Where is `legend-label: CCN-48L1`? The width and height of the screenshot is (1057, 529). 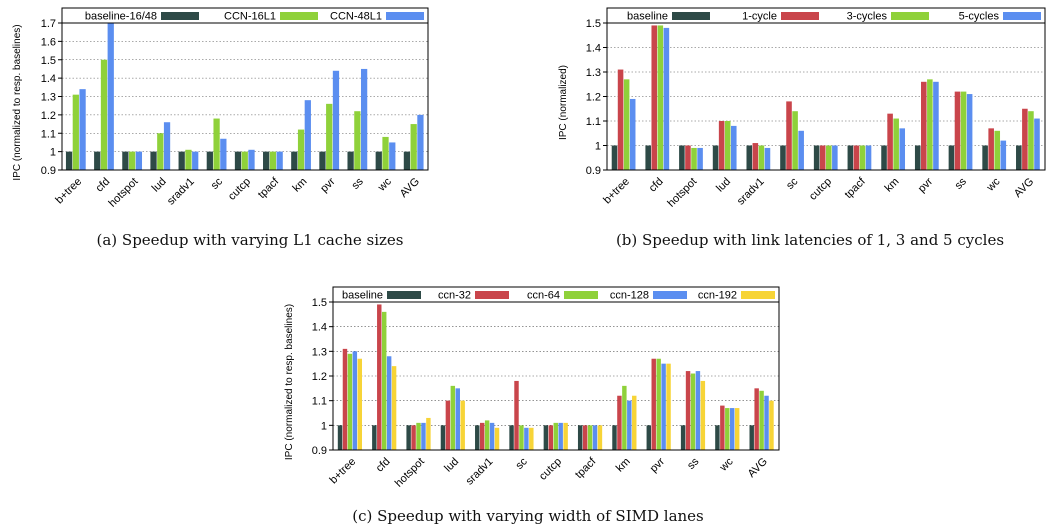 legend-label: CCN-48L1 is located at coordinates (356, 17).